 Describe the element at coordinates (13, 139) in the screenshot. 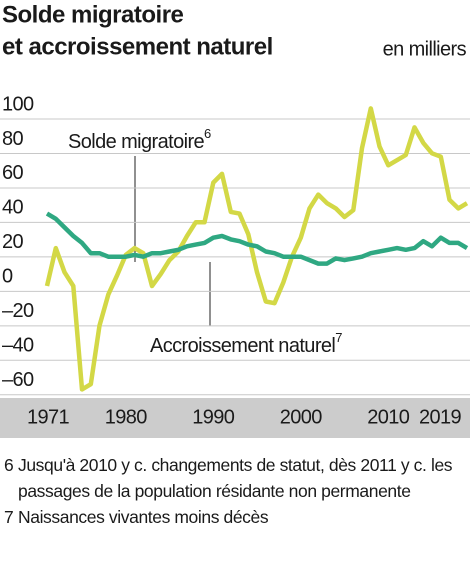

I see `y-tick-label: 80` at that location.